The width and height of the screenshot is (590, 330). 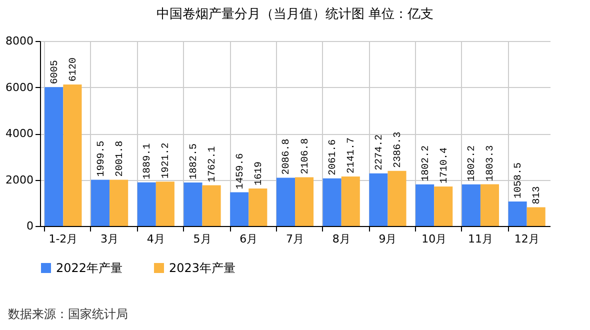 What do you see at coordinates (527, 239) in the screenshot?
I see `x-tick-label: 12月` at bounding box center [527, 239].